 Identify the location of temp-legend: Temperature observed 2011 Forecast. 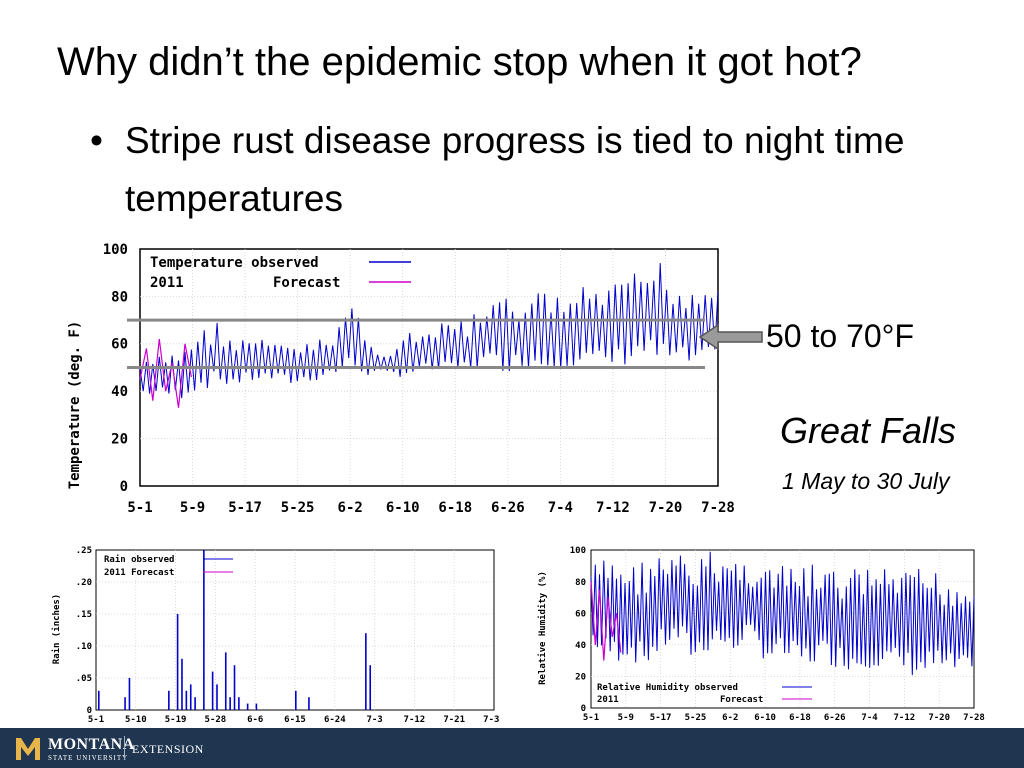
(280, 273).